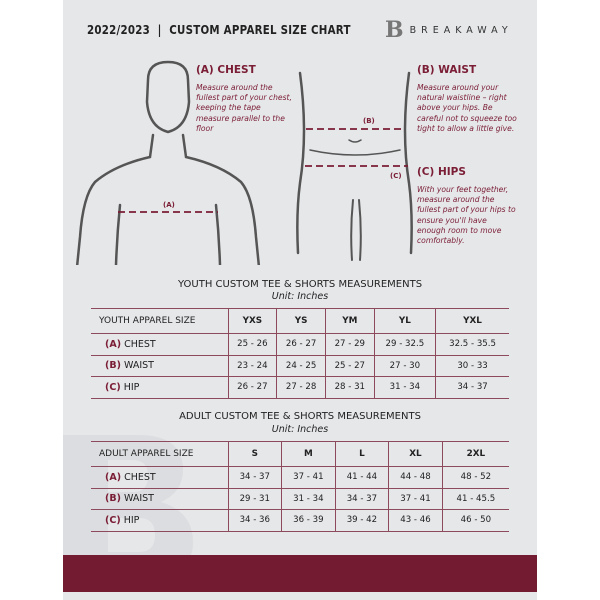 The width and height of the screenshot is (600, 600). Describe the element at coordinates (254, 498) in the screenshot. I see `measurement-value: 29 - 31` at that location.